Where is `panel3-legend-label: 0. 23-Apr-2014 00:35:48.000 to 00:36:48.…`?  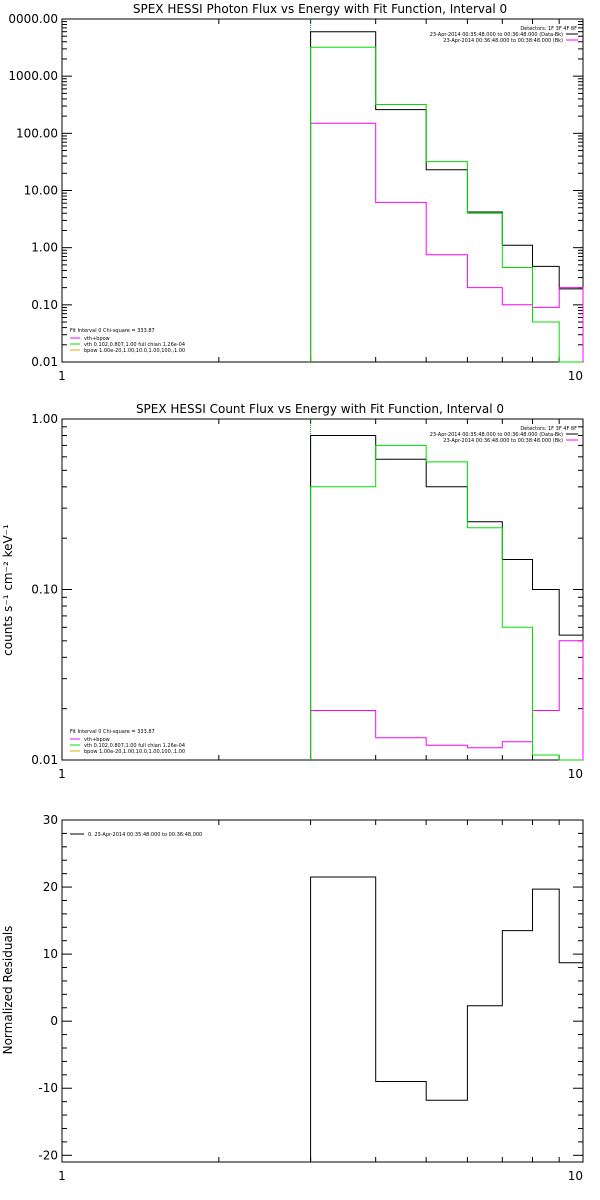
panel3-legend-label: 0. 23-Apr-2014 00:35:48.000 to 00:36:48.… is located at coordinates (145, 835).